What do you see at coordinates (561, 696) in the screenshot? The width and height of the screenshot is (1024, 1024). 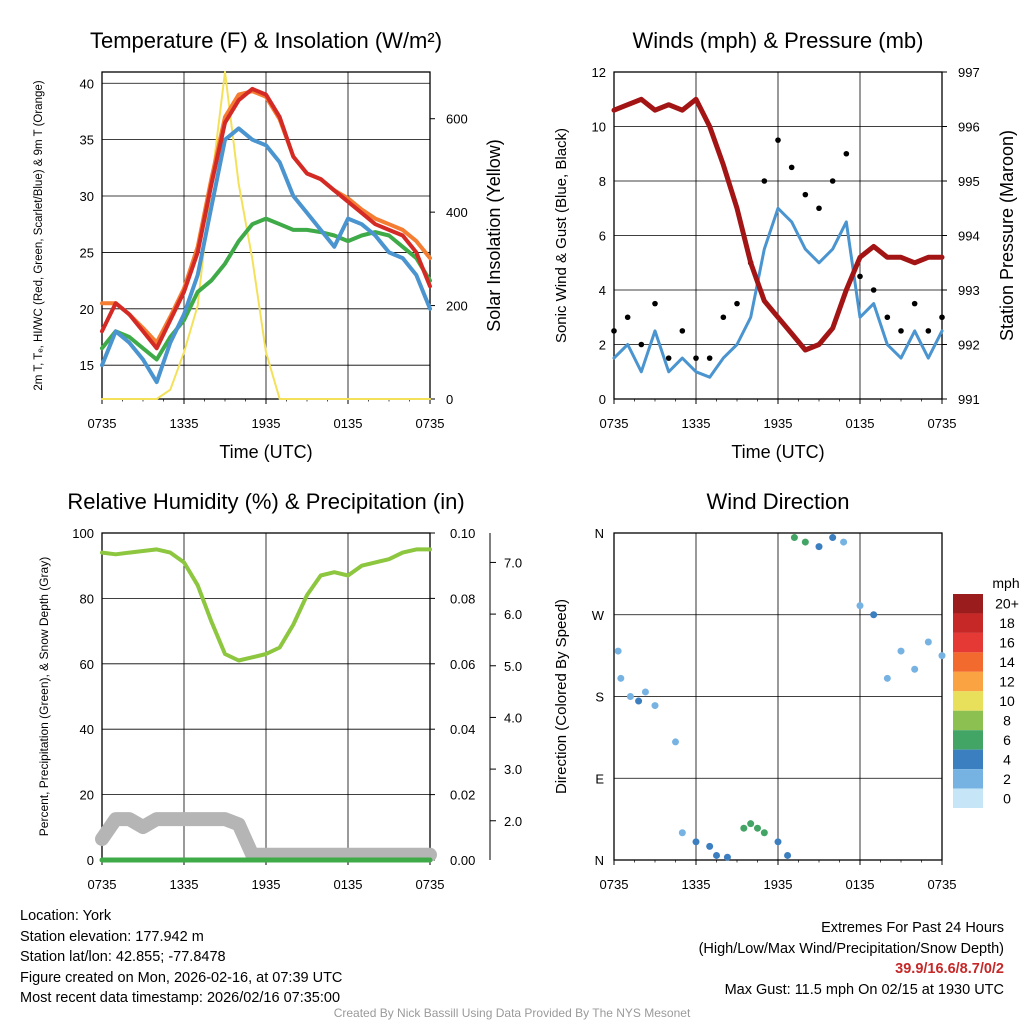 I see `y-axis-label-left: Direction (Colored By Speed)` at bounding box center [561, 696].